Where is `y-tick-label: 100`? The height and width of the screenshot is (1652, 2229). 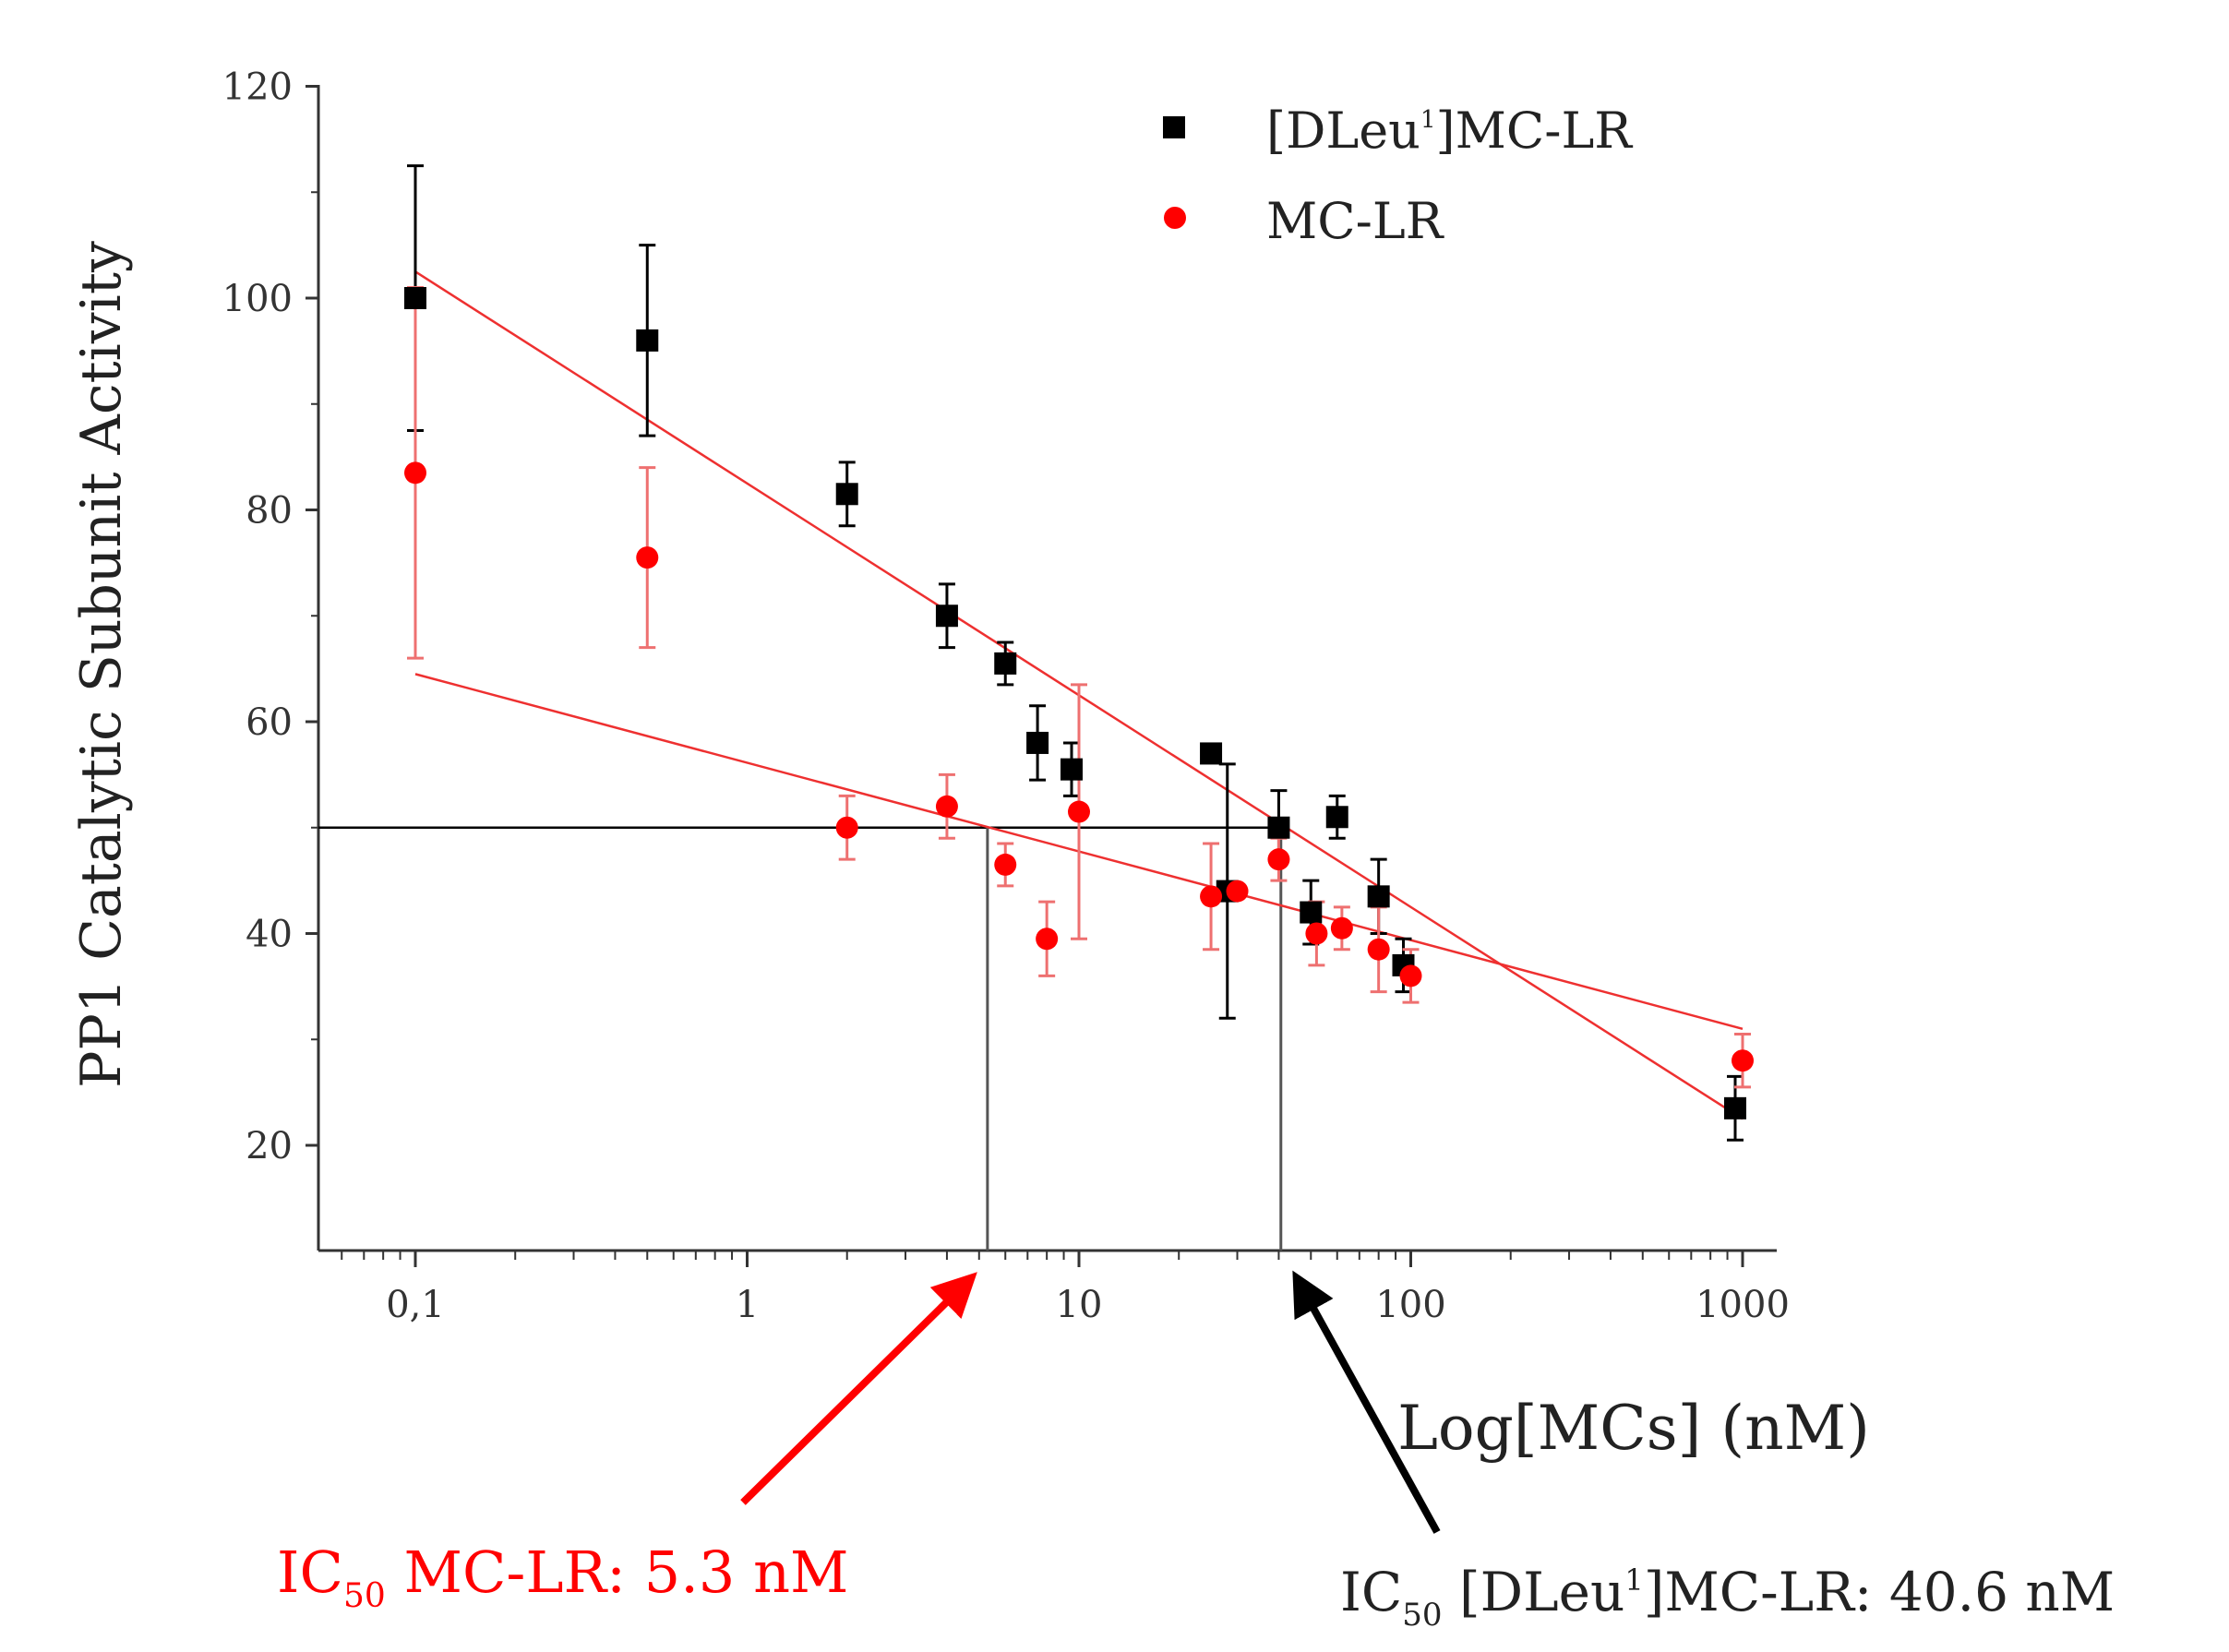
y-tick-label: 100 is located at coordinates (258, 299).